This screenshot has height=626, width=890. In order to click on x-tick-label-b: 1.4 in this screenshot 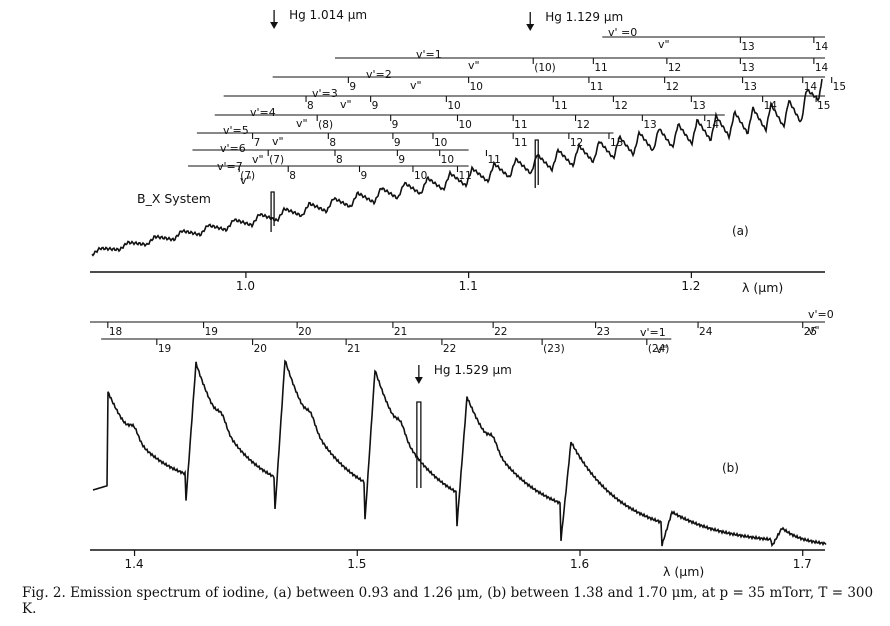, I will do `click(134, 564)`.